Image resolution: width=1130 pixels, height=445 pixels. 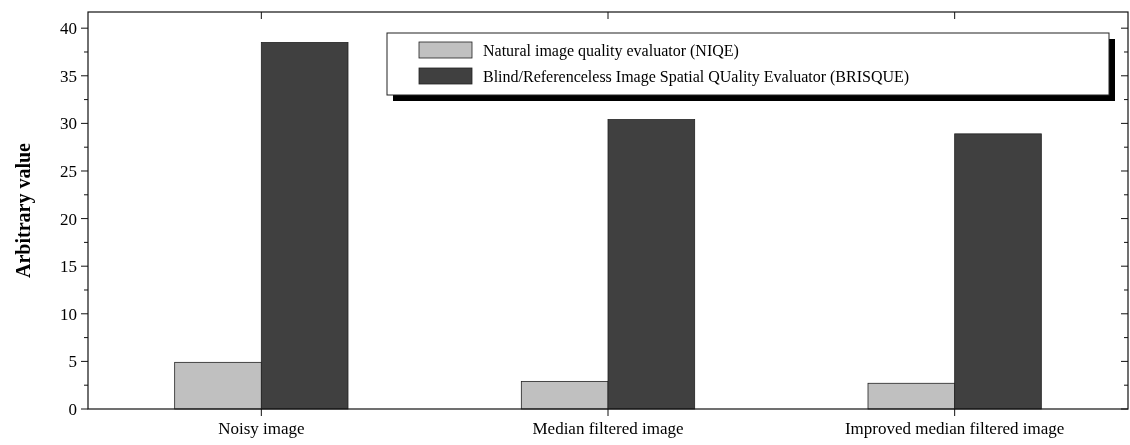 What do you see at coordinates (608, 428) in the screenshot?
I see `x-tick-label: Median filtered image` at bounding box center [608, 428].